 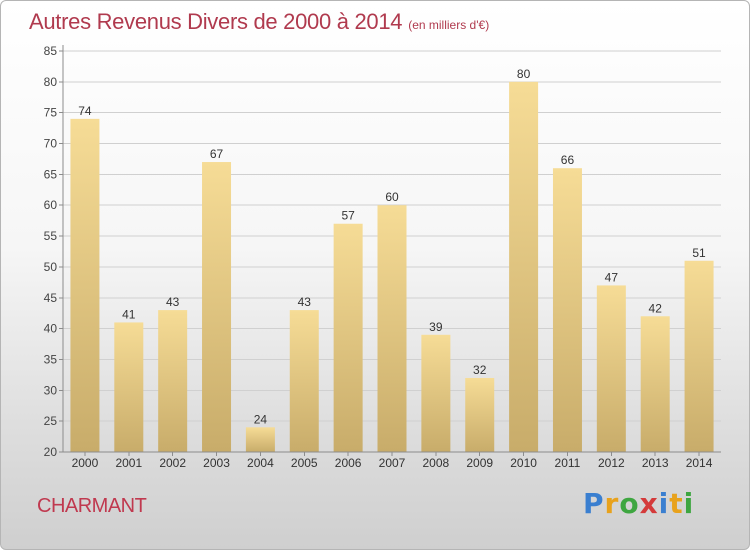 I want to click on y-tick-label: 75, so click(x=51, y=113).